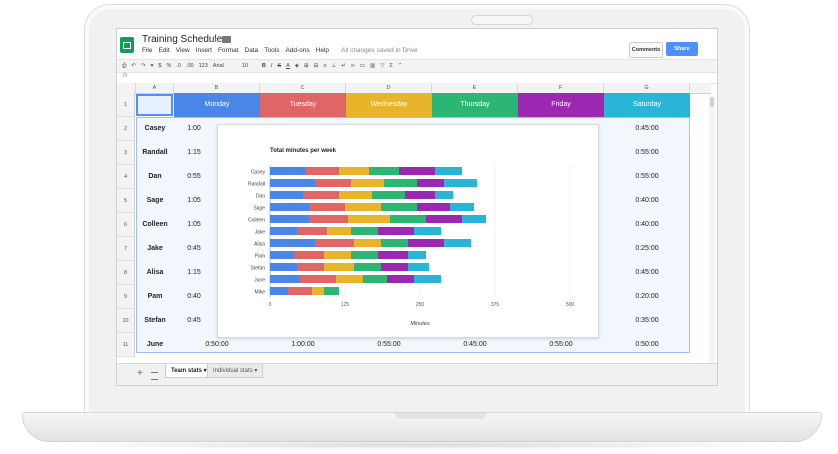 Image resolution: width=838 pixels, height=454 pixels. Describe the element at coordinates (203, 50) in the screenshot. I see `menu-insert: Insert` at that location.